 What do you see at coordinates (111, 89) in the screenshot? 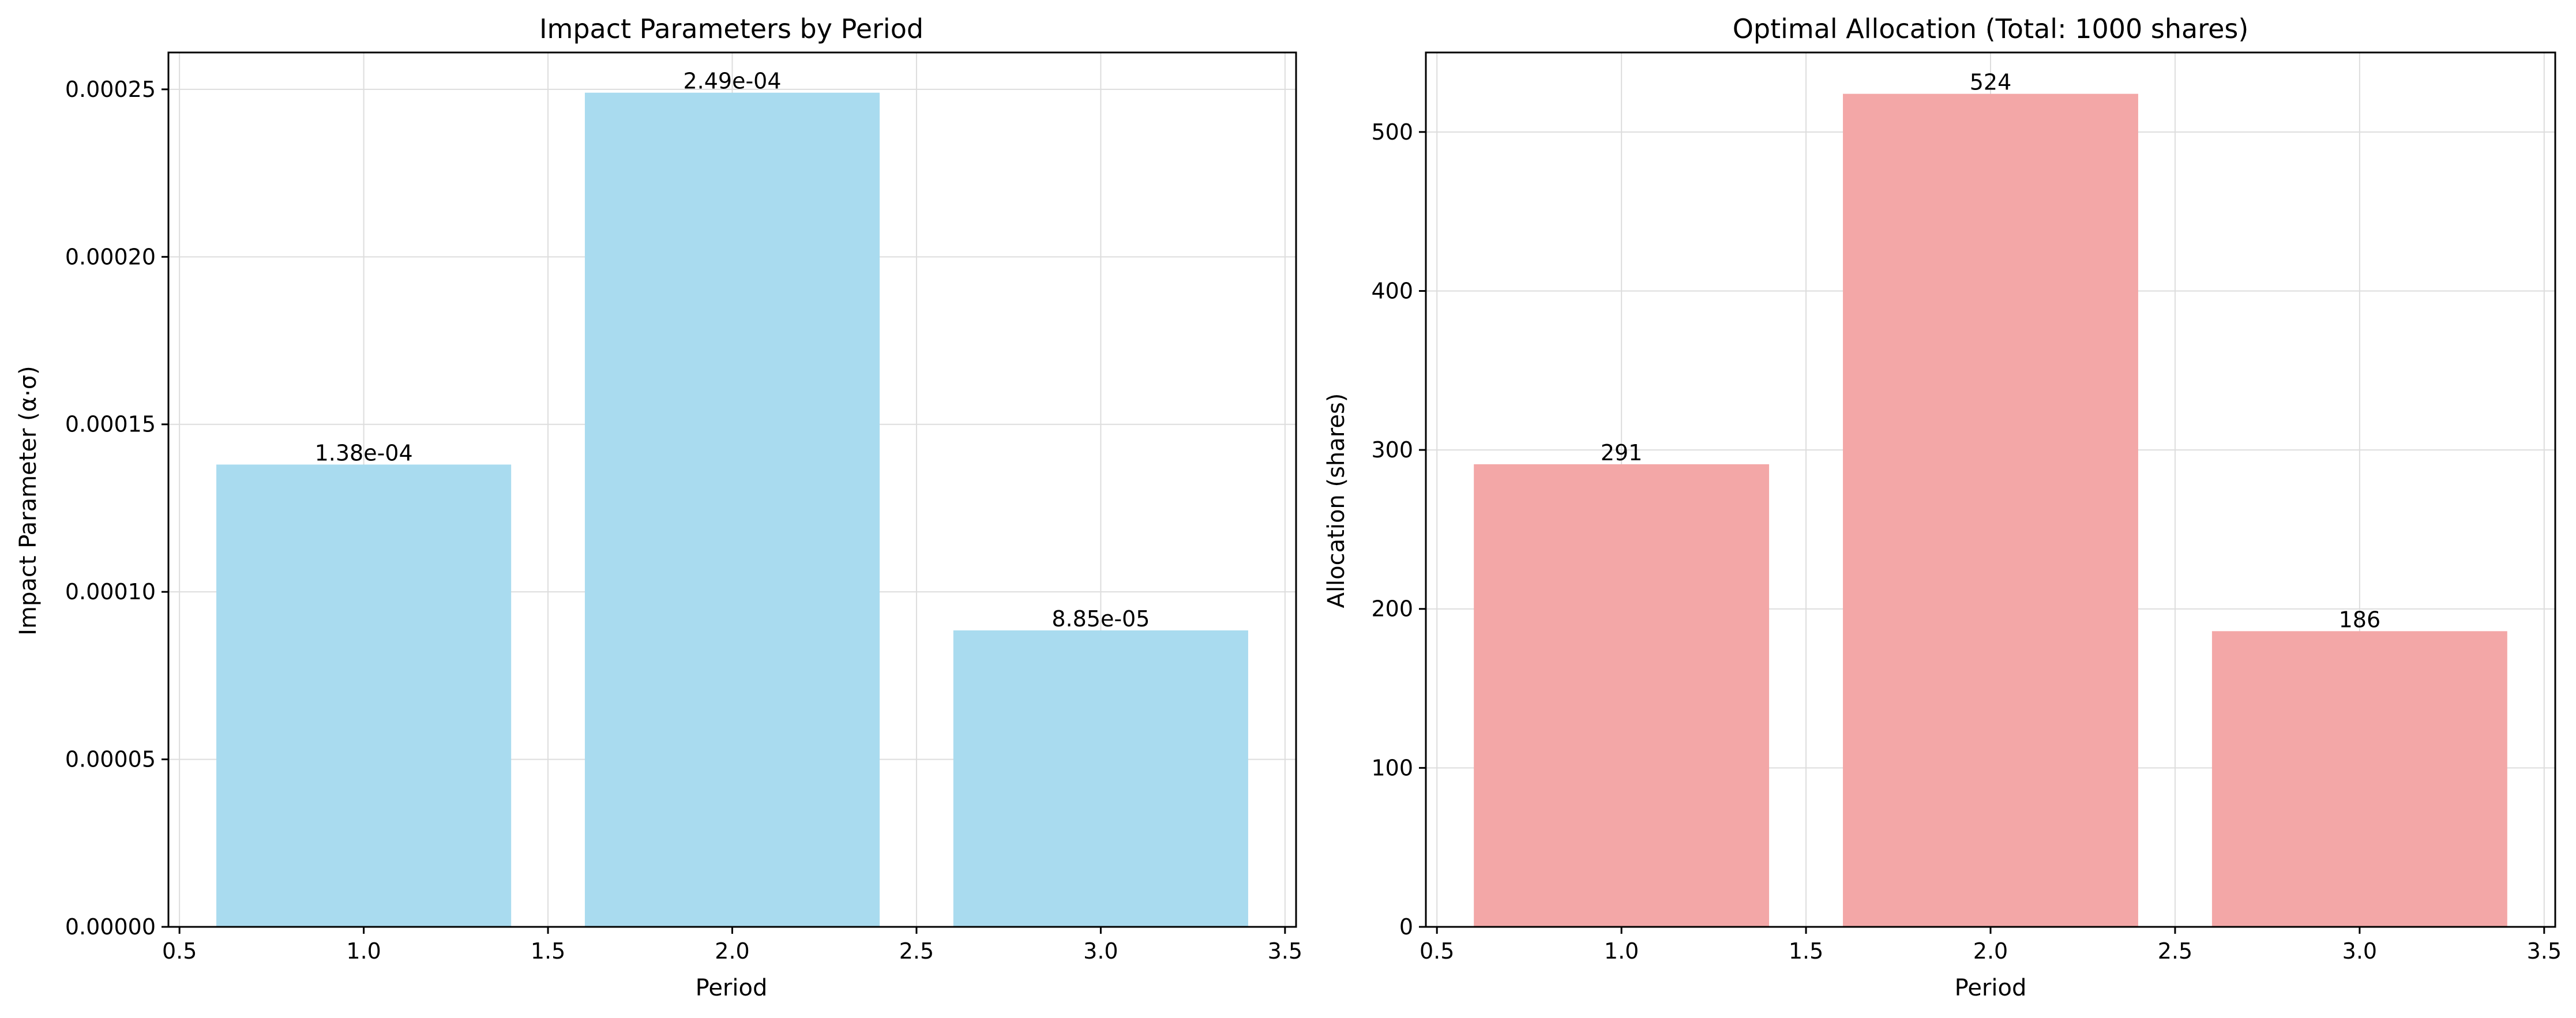
I see `y-tick-label: 0.00025` at bounding box center [111, 89].